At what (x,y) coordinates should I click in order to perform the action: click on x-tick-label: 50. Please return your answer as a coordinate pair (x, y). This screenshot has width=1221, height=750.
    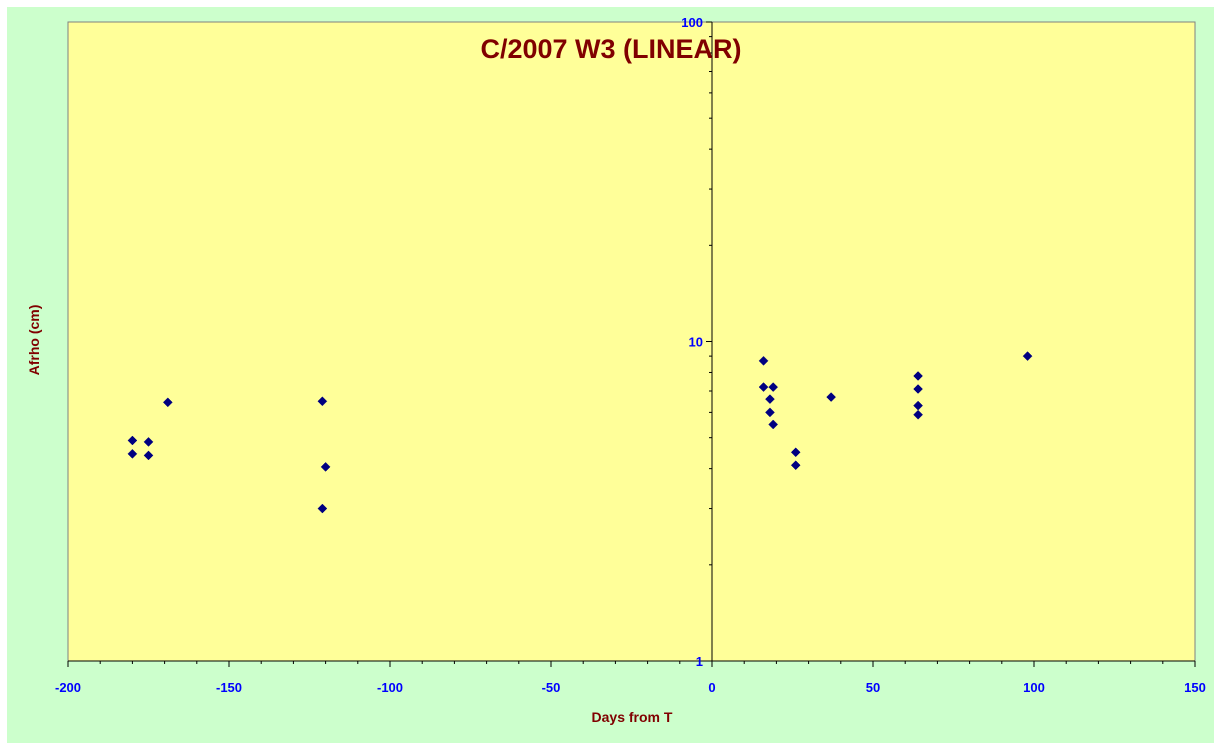
    Looking at the image, I should click on (873, 687).